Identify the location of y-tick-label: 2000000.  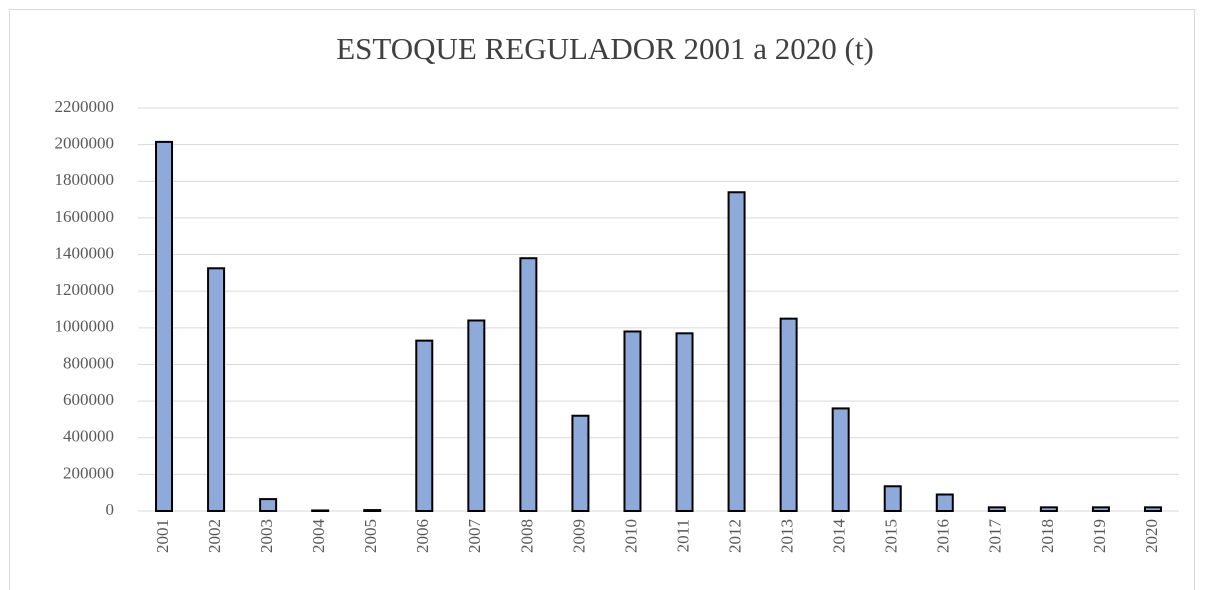
(85, 143).